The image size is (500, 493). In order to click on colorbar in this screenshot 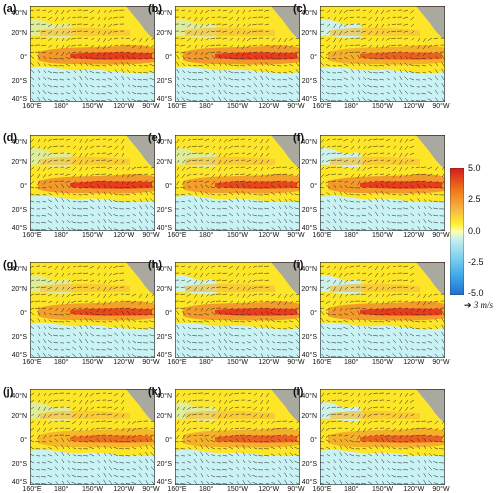, I will do `click(457, 231)`.